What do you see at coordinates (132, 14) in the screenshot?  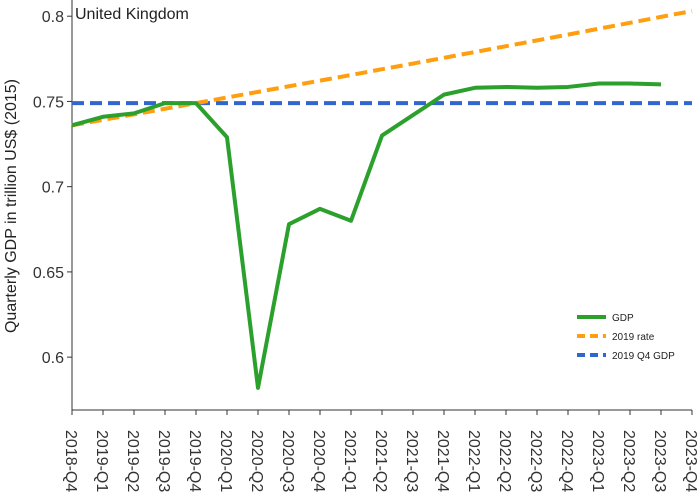 I see `chart-title: United Kingdom` at bounding box center [132, 14].